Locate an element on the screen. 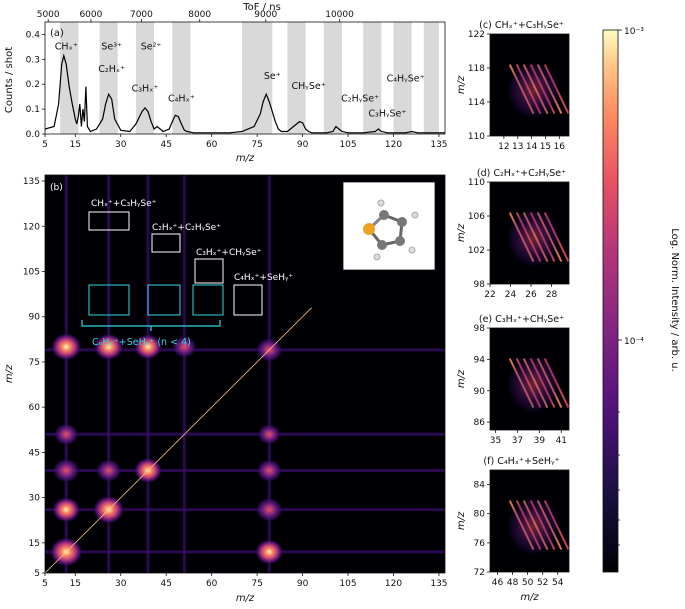 The width and height of the screenshot is (685, 609). colorbar-label: Log. Norm. Intensity / arb. u. is located at coordinates (674, 300).